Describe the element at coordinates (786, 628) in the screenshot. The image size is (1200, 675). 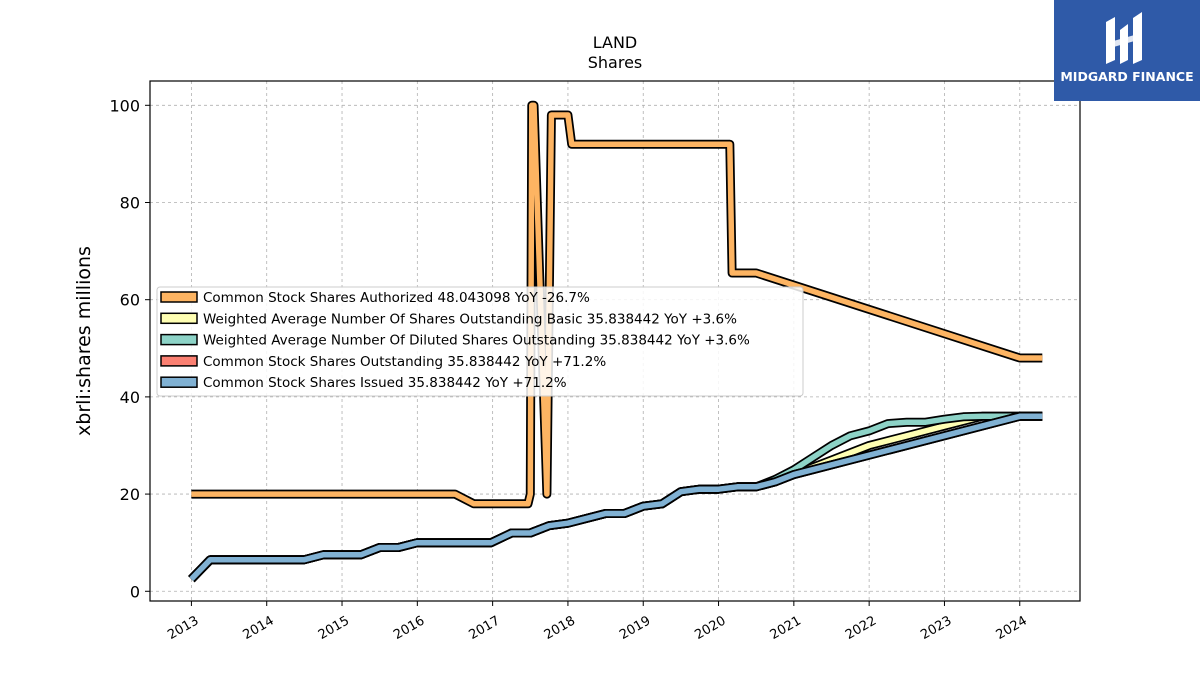
I see `x-tick-label: 2021` at that location.